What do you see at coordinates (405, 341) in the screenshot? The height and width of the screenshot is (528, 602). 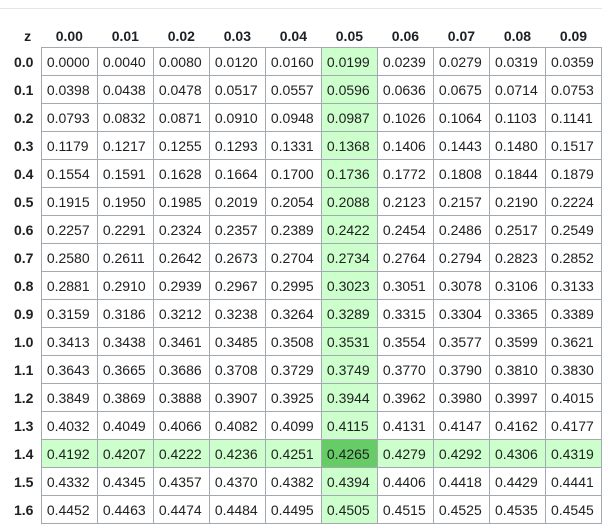 I see `table-cell: 0.3554` at bounding box center [405, 341].